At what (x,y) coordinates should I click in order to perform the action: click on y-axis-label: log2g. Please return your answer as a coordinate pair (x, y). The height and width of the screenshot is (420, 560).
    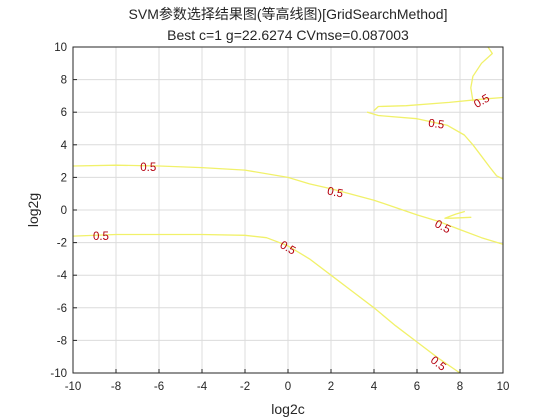
    Looking at the image, I should click on (33, 210).